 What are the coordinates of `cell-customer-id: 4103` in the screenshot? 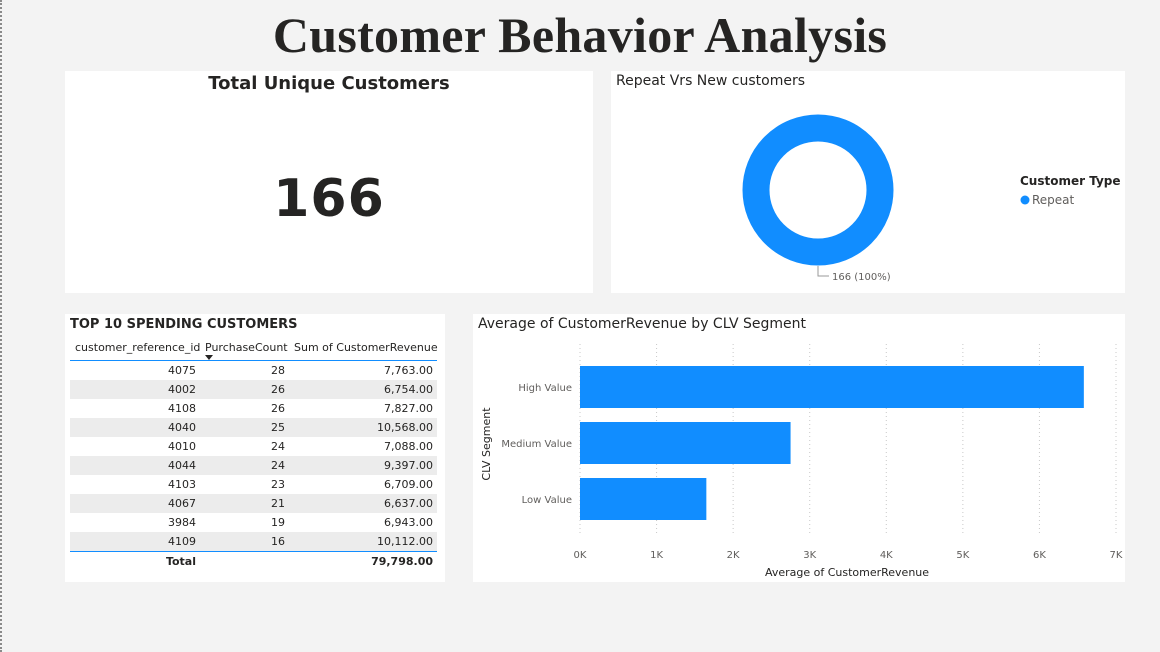 It's located at (182, 484).